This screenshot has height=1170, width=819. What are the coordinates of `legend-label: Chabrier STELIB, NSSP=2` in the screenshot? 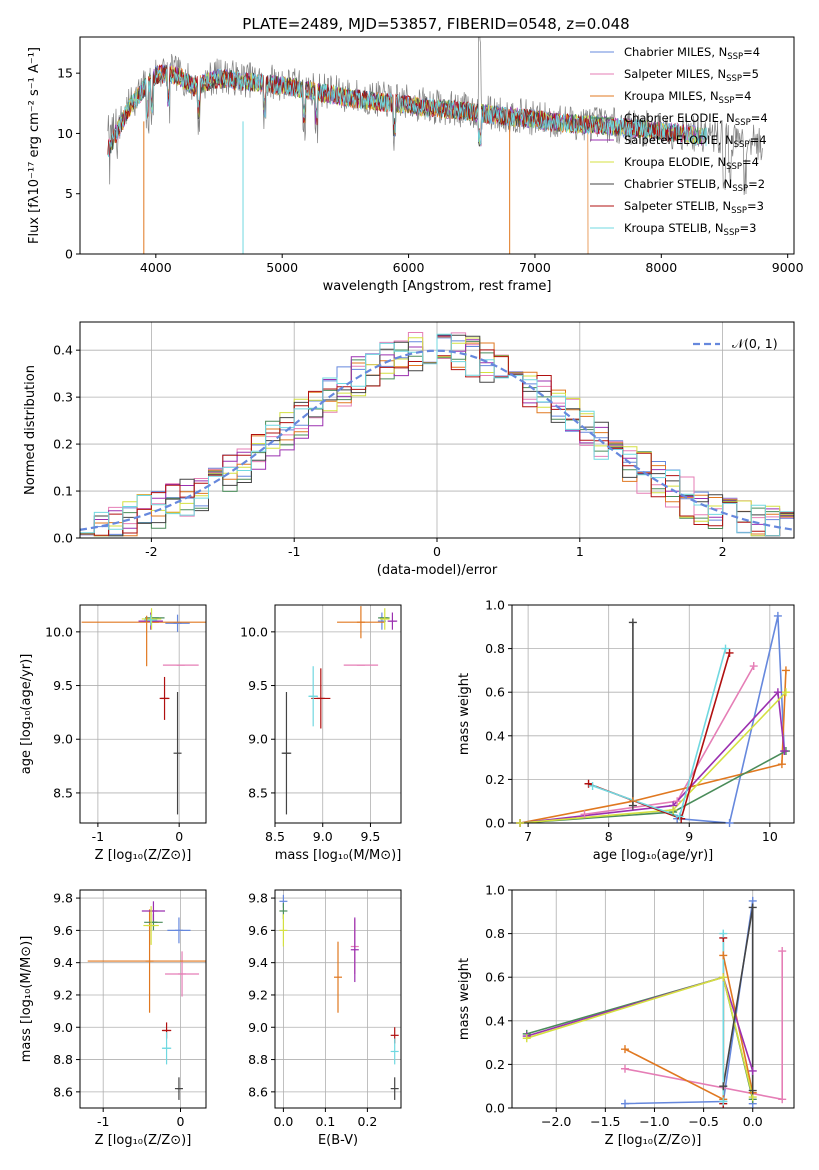 It's located at (694, 185).